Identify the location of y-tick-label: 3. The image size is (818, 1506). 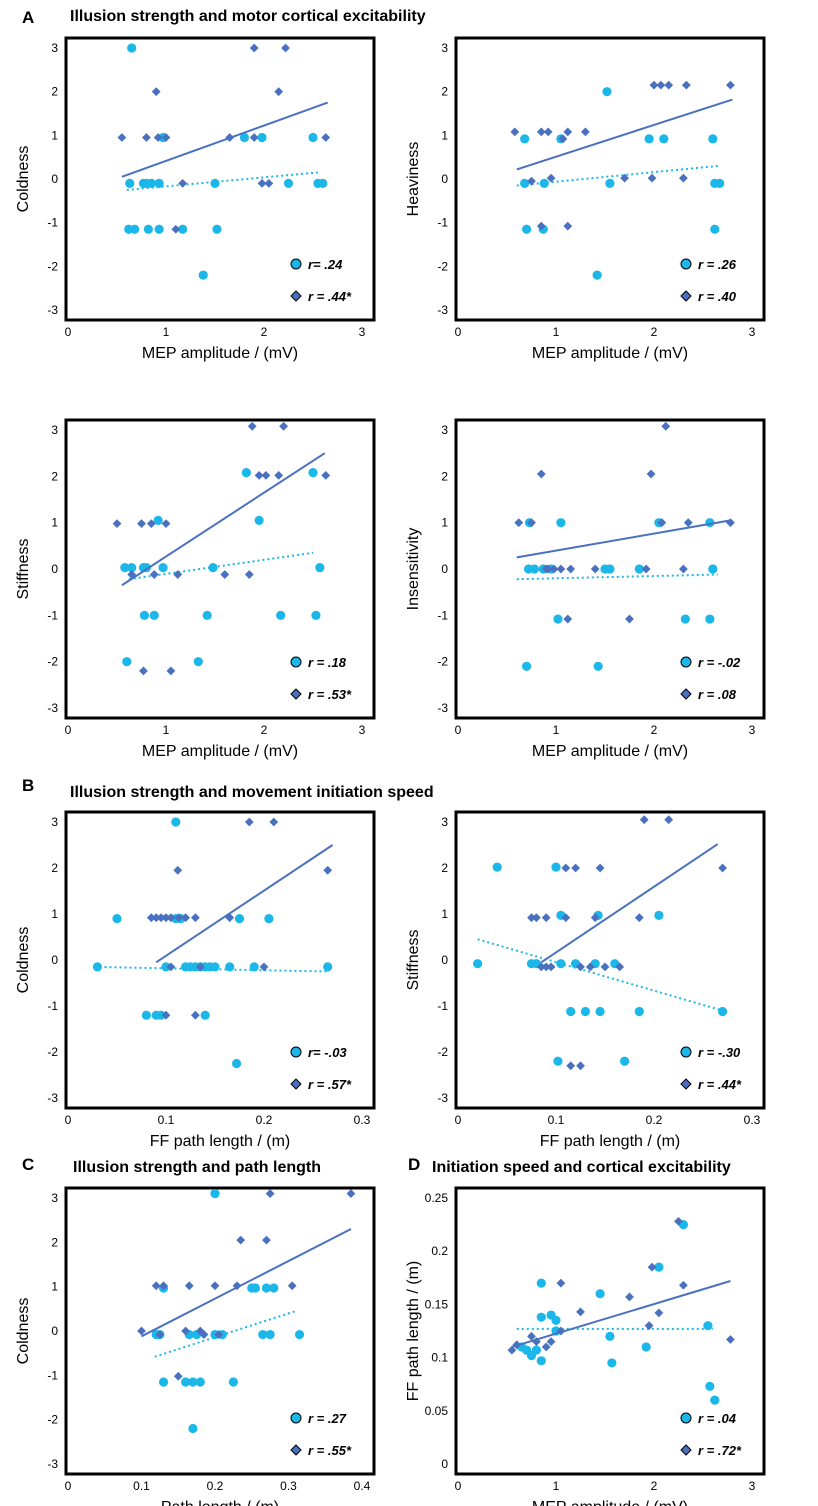
(444, 430).